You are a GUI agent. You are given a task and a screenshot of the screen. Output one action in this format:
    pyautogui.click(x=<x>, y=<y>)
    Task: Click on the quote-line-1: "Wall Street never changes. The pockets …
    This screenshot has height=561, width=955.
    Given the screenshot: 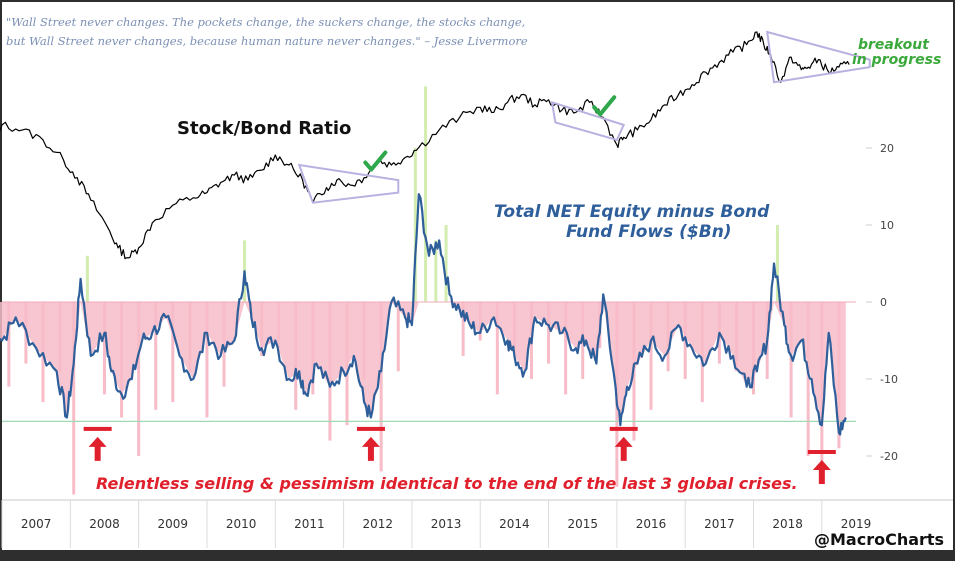 What is the action you would take?
    pyautogui.click(x=265, y=22)
    